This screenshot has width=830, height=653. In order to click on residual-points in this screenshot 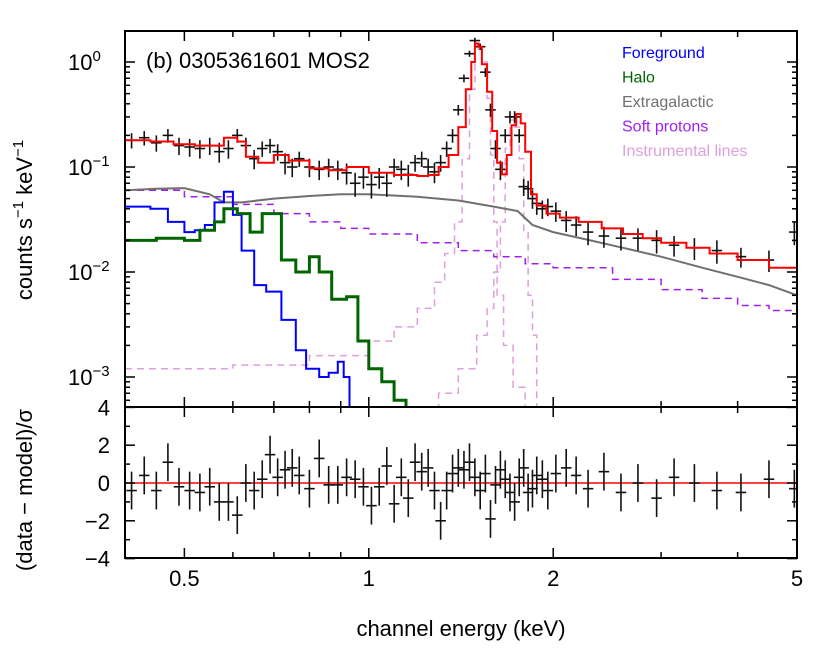, I will do `click(461, 487)`.